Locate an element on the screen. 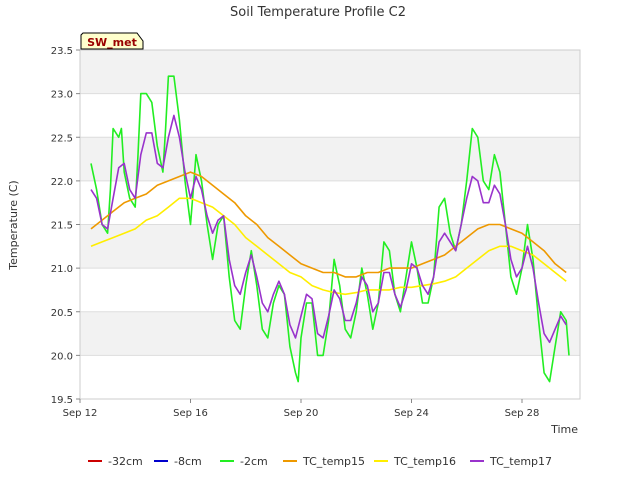 The height and width of the screenshot is (480, 640). chart-title: Soil Temperature Profile C2 is located at coordinates (318, 12).